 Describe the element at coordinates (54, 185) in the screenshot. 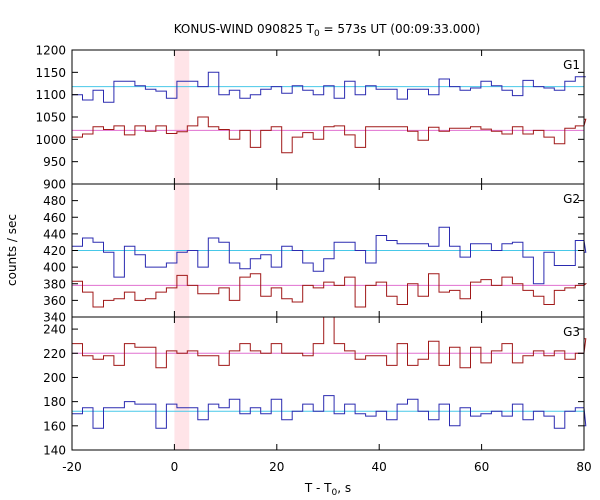

I see `y-tick-label: 900` at that location.